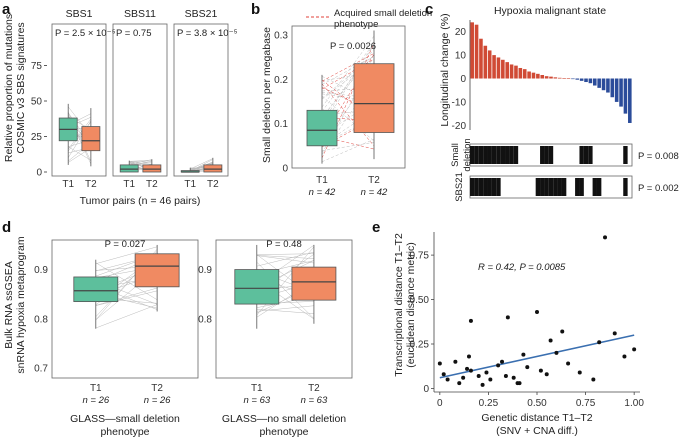 The width and height of the screenshot is (685, 442). Describe the element at coordinates (125, 419) in the screenshot. I see `panel-d-xlabel: GLASS—small deletion` at that location.